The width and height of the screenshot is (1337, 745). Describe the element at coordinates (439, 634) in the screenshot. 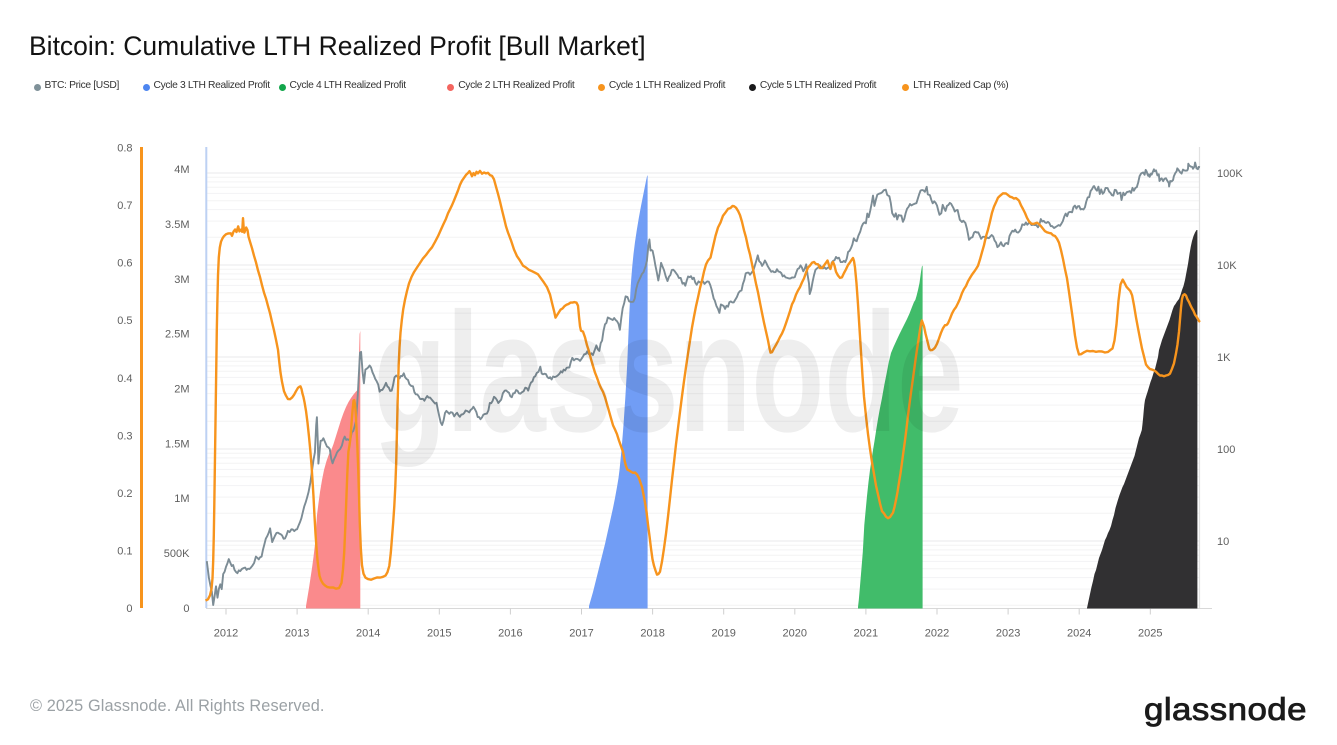

I see `svg-text: 2015` at that location.